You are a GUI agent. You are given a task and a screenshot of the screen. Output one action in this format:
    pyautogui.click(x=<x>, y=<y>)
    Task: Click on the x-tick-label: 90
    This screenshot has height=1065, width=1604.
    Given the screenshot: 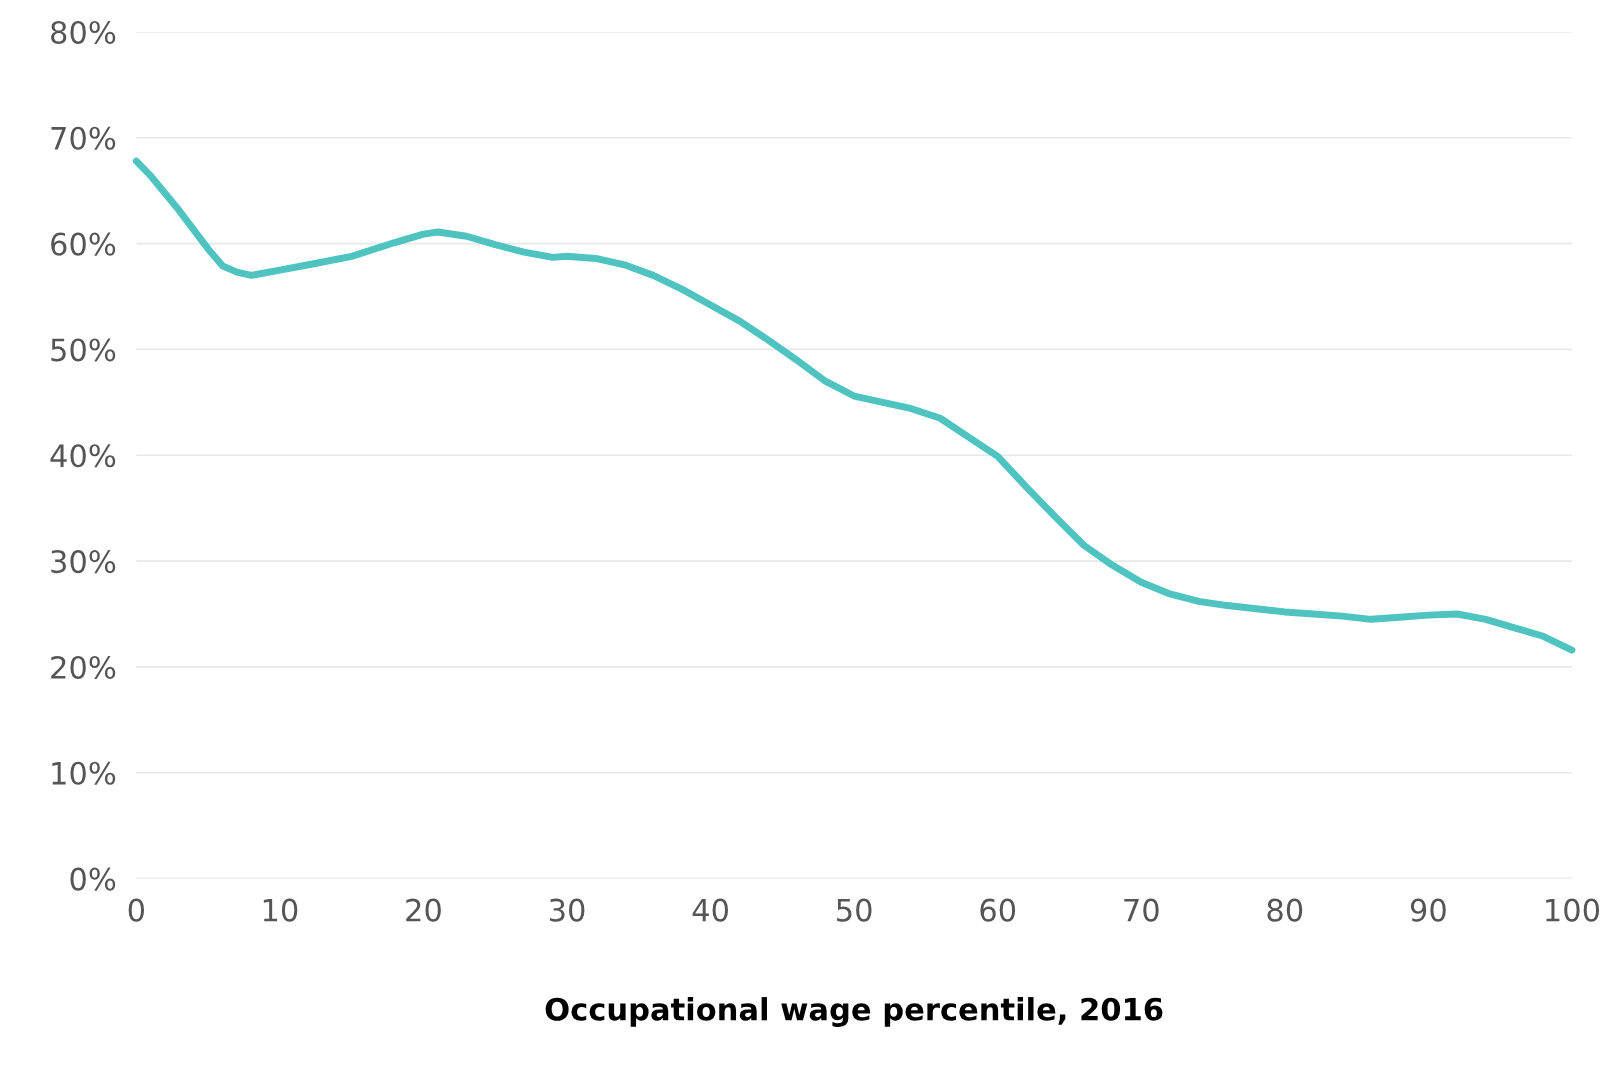 What is the action you would take?
    pyautogui.click(x=1428, y=910)
    